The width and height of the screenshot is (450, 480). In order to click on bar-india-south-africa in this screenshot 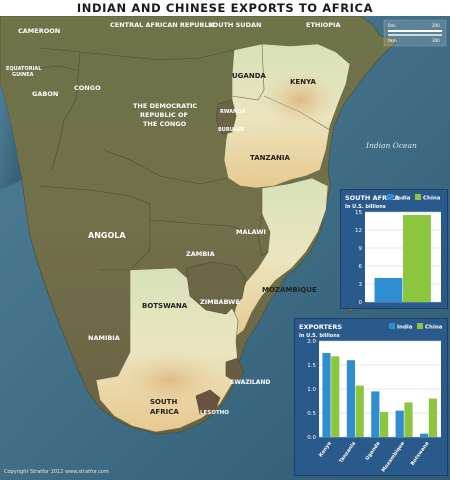, I will do `click(388, 290)`.